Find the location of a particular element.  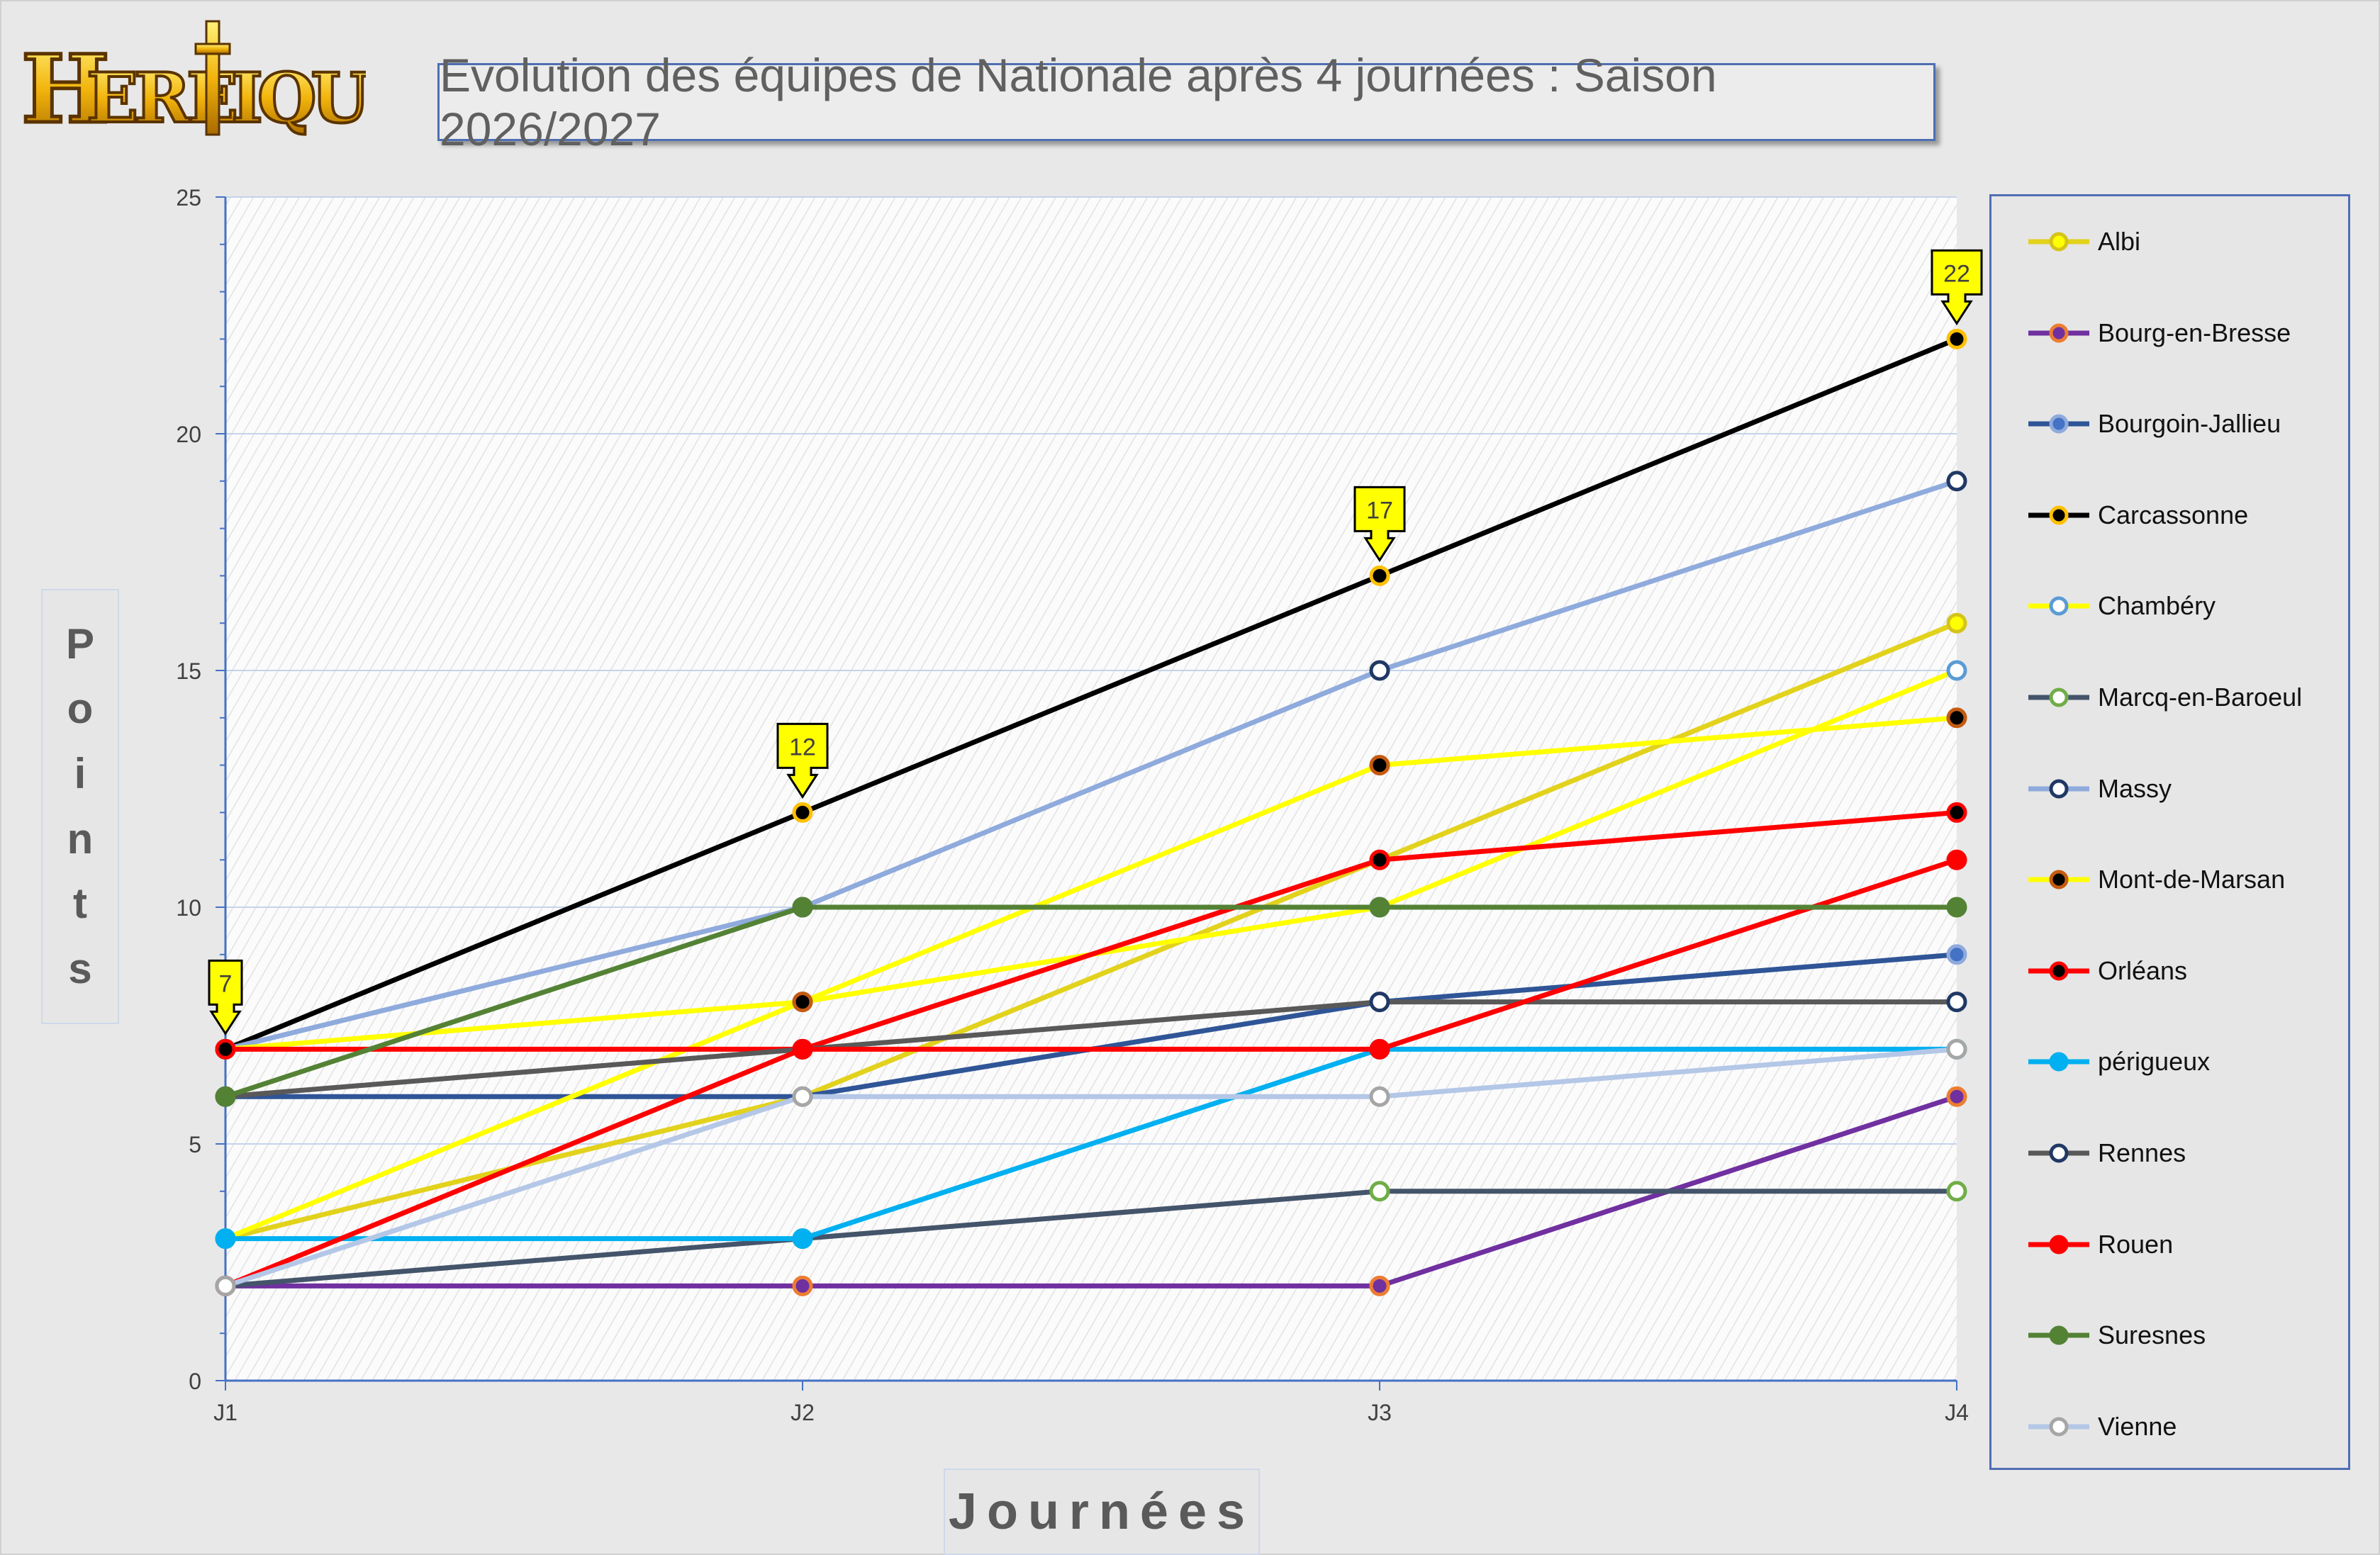

legend-item: Rennes is located at coordinates (2169, 1153).